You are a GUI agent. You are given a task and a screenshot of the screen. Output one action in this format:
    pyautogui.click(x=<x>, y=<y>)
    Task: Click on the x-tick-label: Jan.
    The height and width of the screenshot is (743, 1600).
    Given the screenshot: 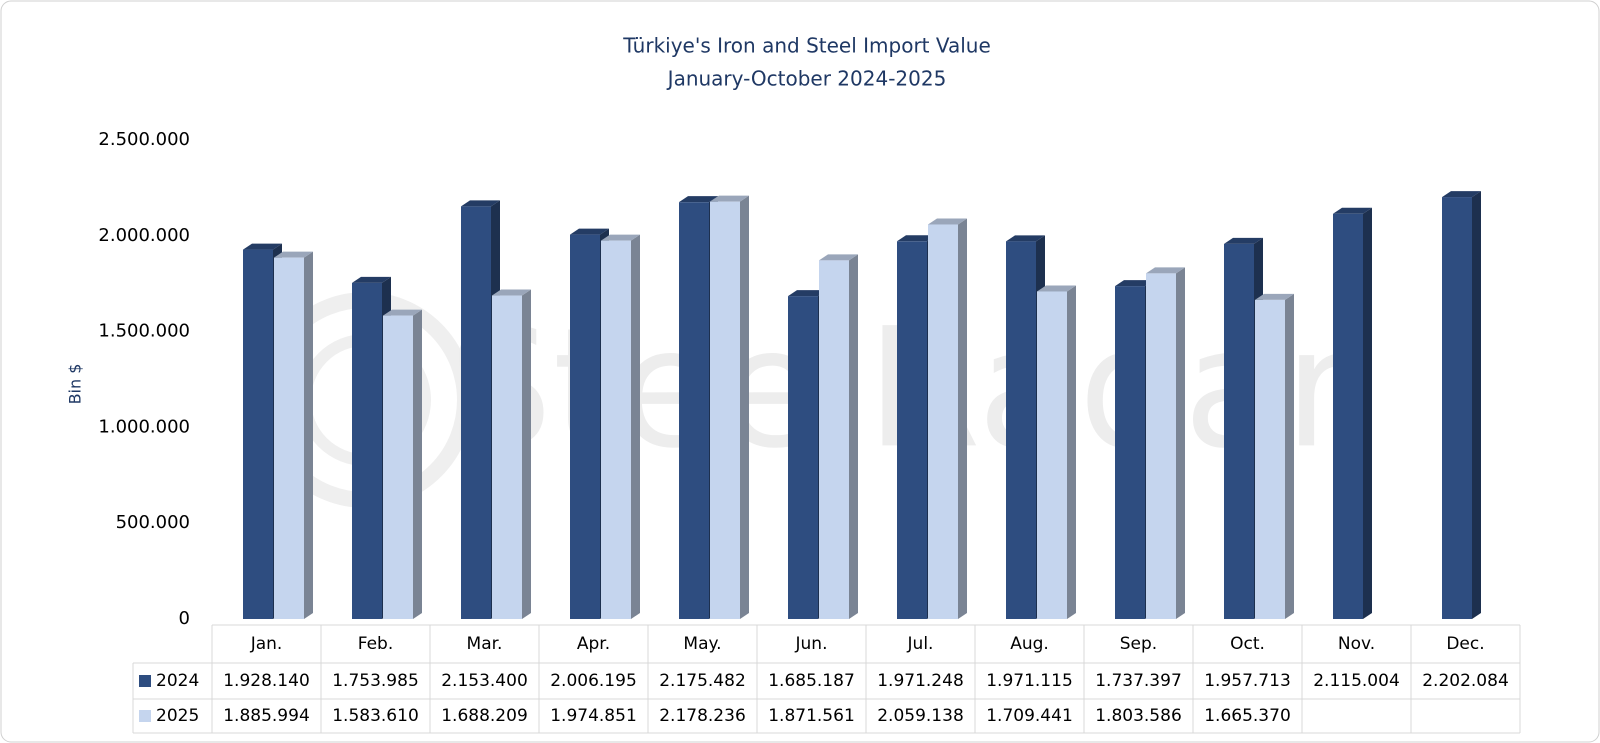 What is the action you would take?
    pyautogui.click(x=266, y=644)
    